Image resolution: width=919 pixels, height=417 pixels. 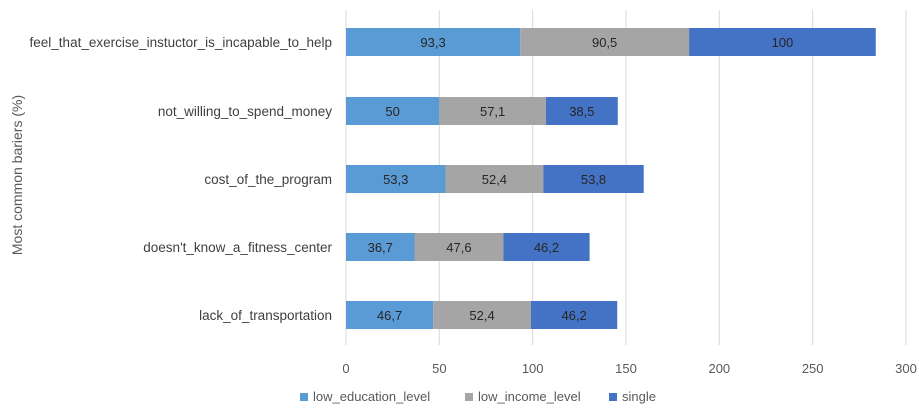 I want to click on data-label: 90,5, so click(x=604, y=42).